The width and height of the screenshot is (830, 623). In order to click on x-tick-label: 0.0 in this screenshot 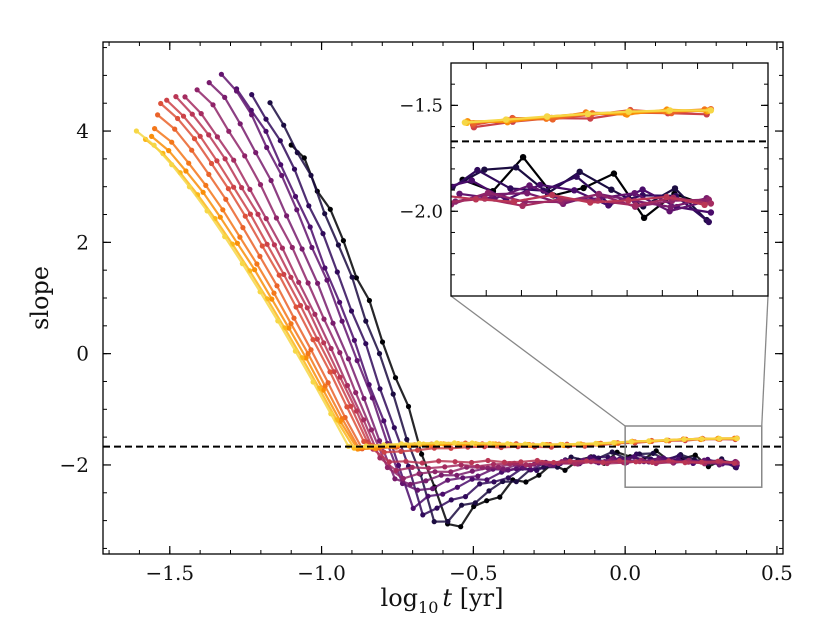, I will do `click(625, 573)`.